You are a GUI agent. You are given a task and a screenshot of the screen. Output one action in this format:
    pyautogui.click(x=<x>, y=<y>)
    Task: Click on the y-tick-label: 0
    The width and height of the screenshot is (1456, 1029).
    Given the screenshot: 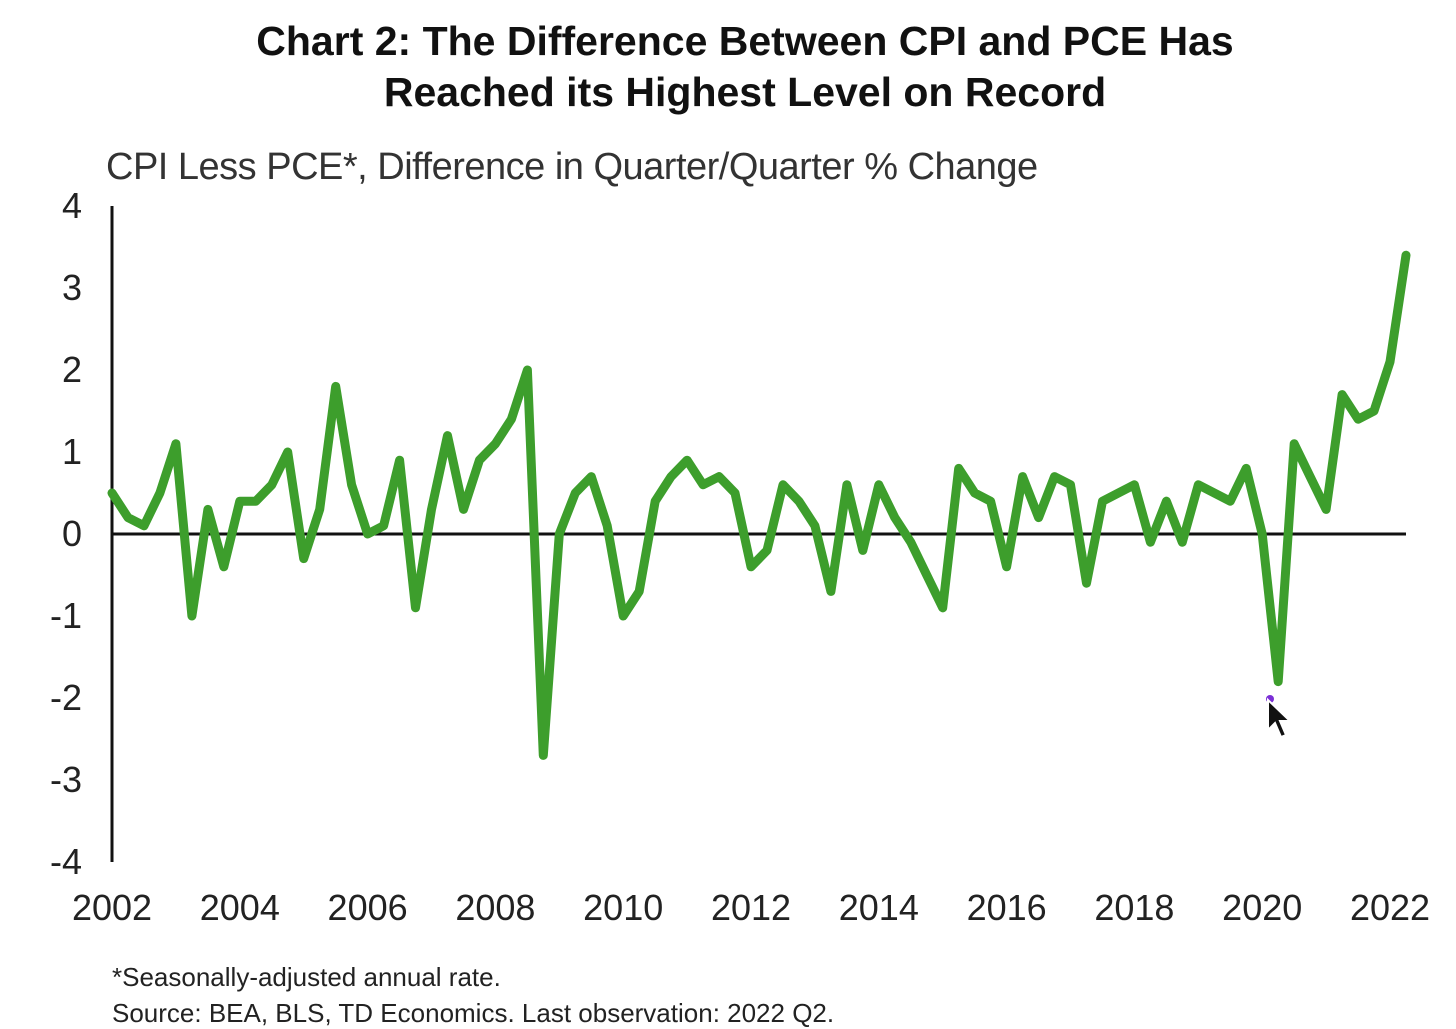 What is the action you would take?
    pyautogui.click(x=72, y=533)
    